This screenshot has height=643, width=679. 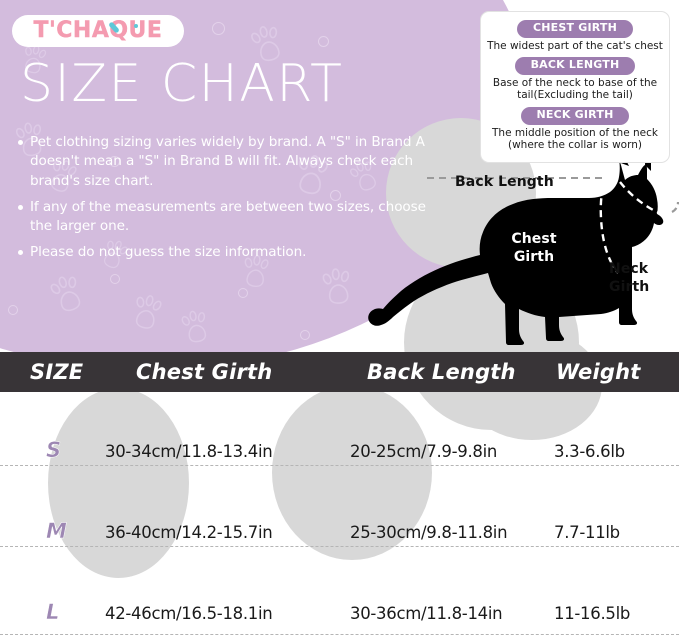 I want to click on logo-accent-dot-icon, so click(x=136, y=26).